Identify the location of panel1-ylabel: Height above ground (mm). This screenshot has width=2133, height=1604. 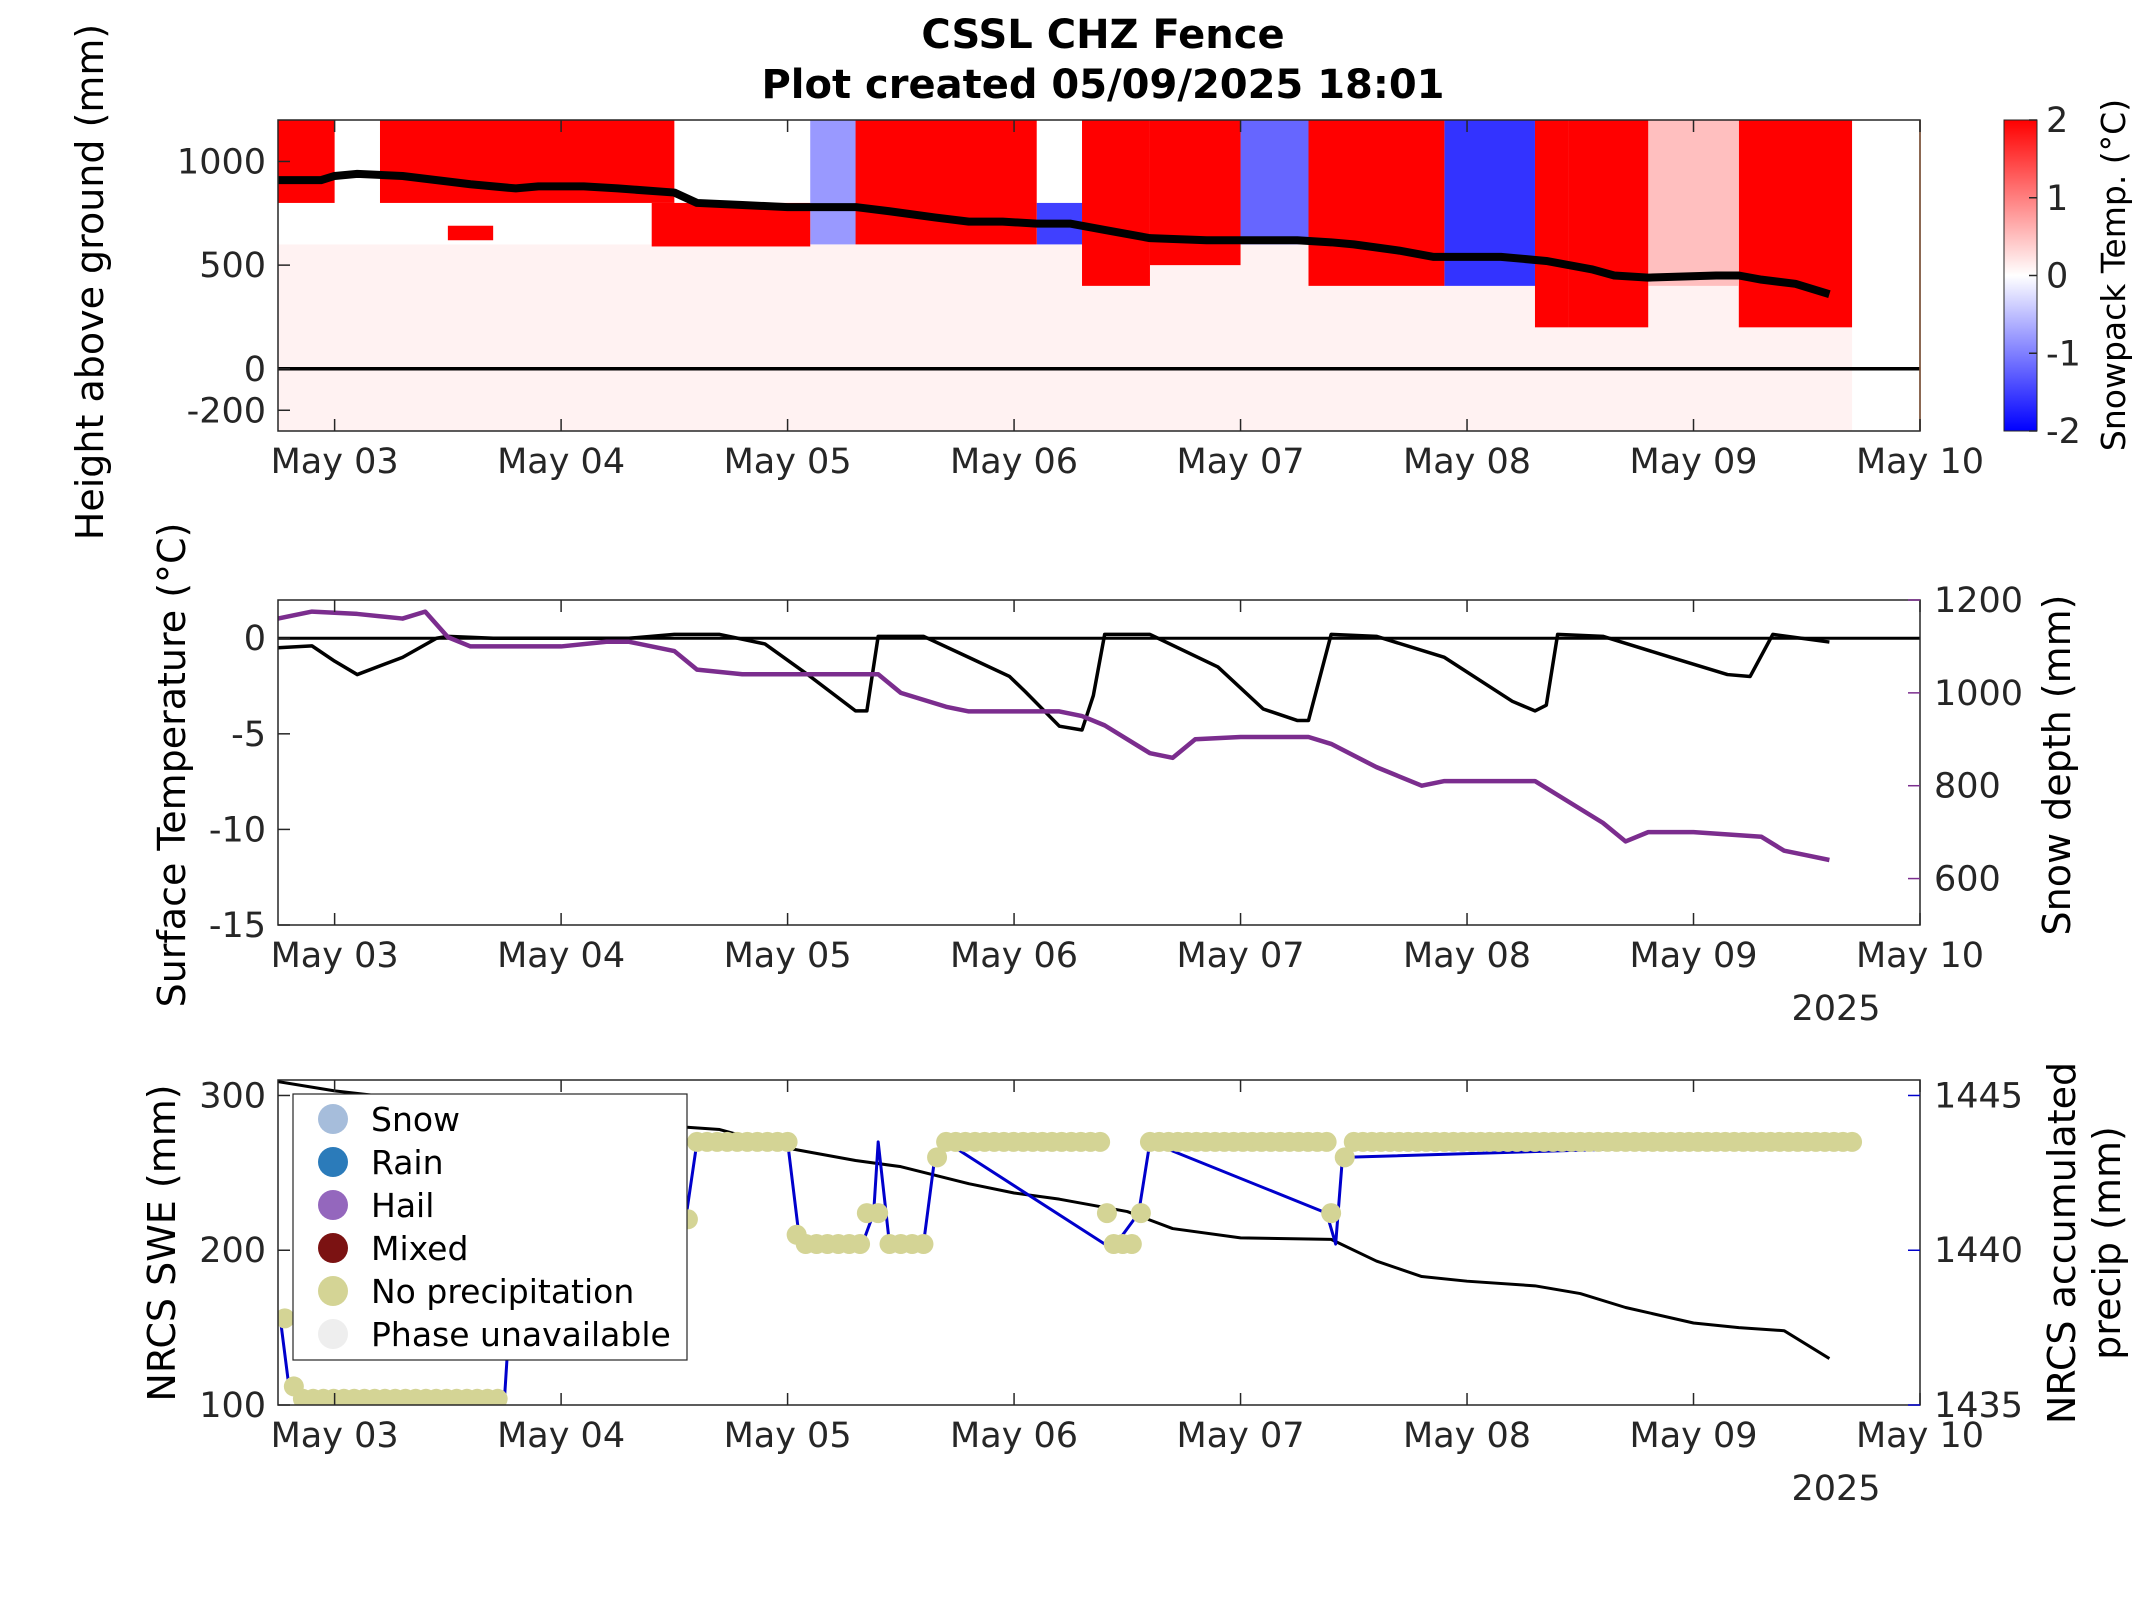
(90, 282).